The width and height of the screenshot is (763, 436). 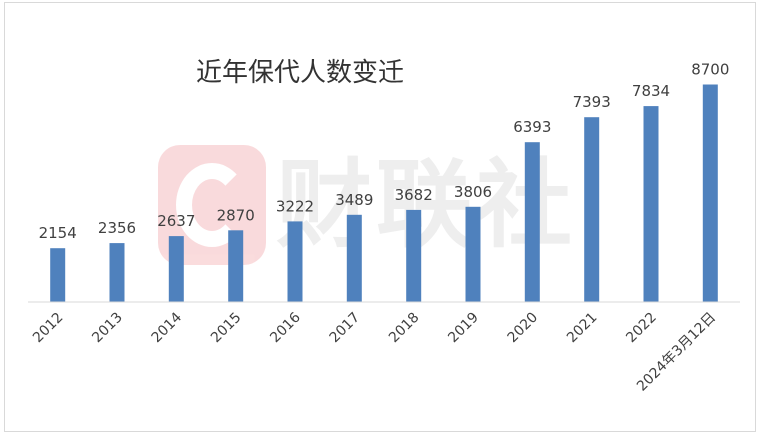 I want to click on data-label-6: 3682, so click(x=414, y=195).